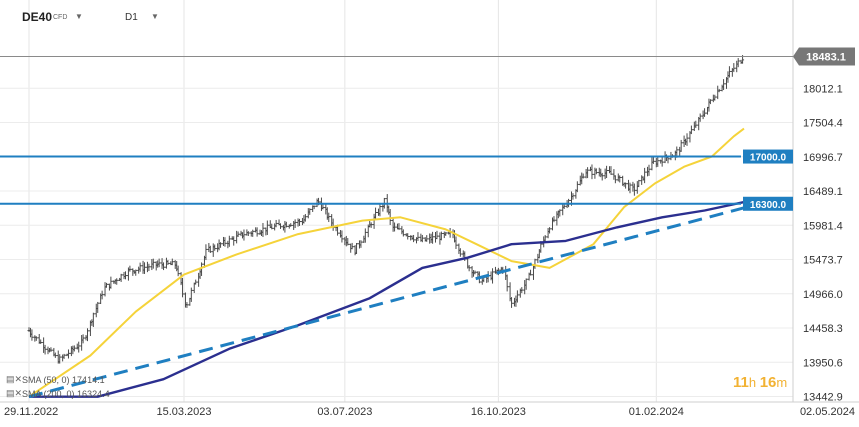  What do you see at coordinates (344, 412) in the screenshot?
I see `x-tick-label: 03.07.2023` at bounding box center [344, 412].